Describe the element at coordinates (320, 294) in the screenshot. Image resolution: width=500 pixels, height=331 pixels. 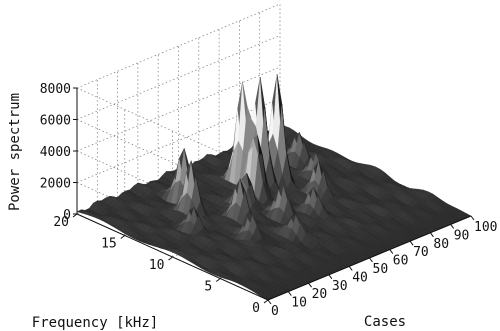
I see `x-tick-label: 20` at that location.